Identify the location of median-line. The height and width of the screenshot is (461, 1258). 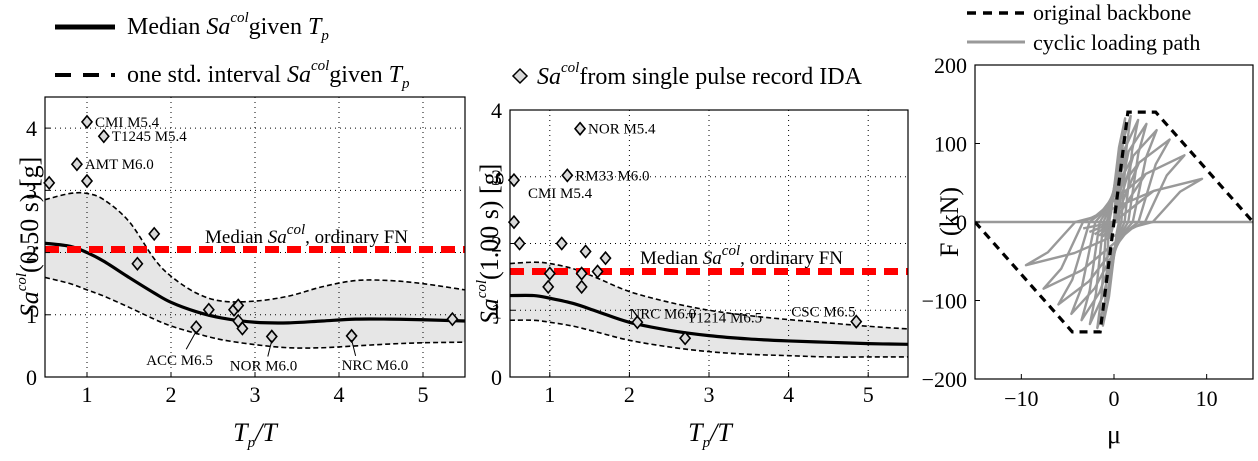
(709, 319).